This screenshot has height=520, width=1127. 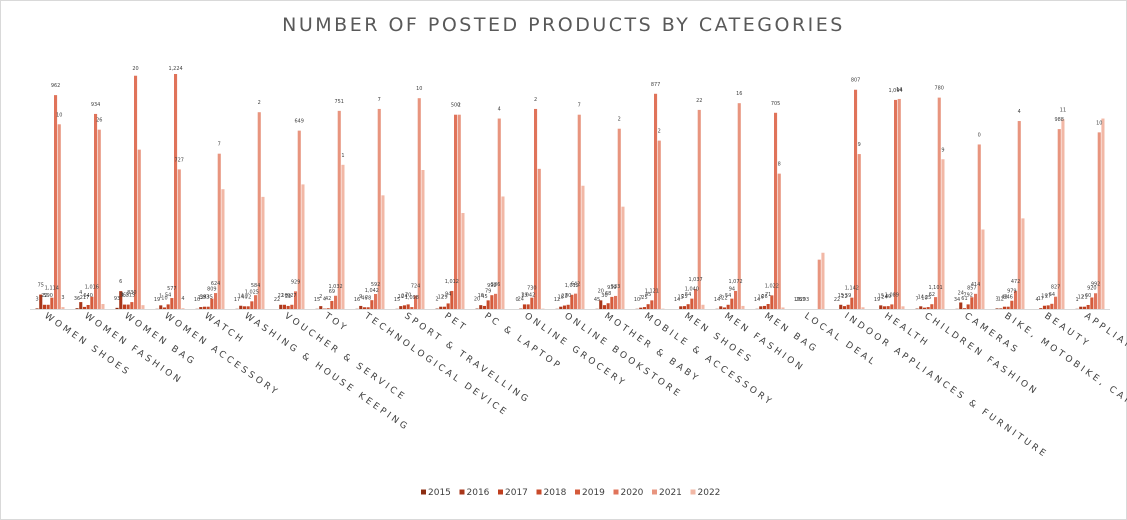 What do you see at coordinates (41, 286) in the screenshot?
I see `data-label: 75` at bounding box center [41, 286].